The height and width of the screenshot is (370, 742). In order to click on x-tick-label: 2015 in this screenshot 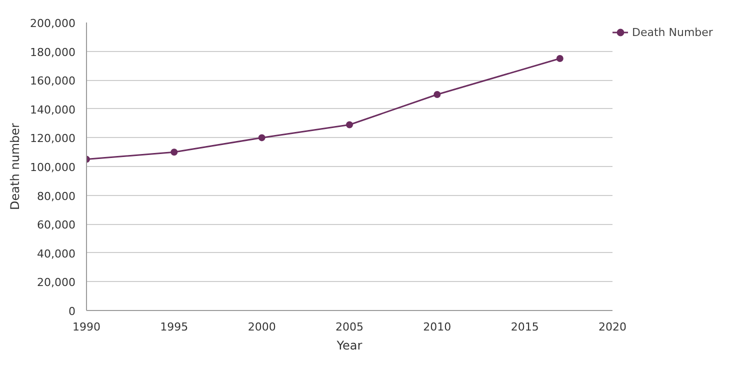, I will do `click(524, 327)`.